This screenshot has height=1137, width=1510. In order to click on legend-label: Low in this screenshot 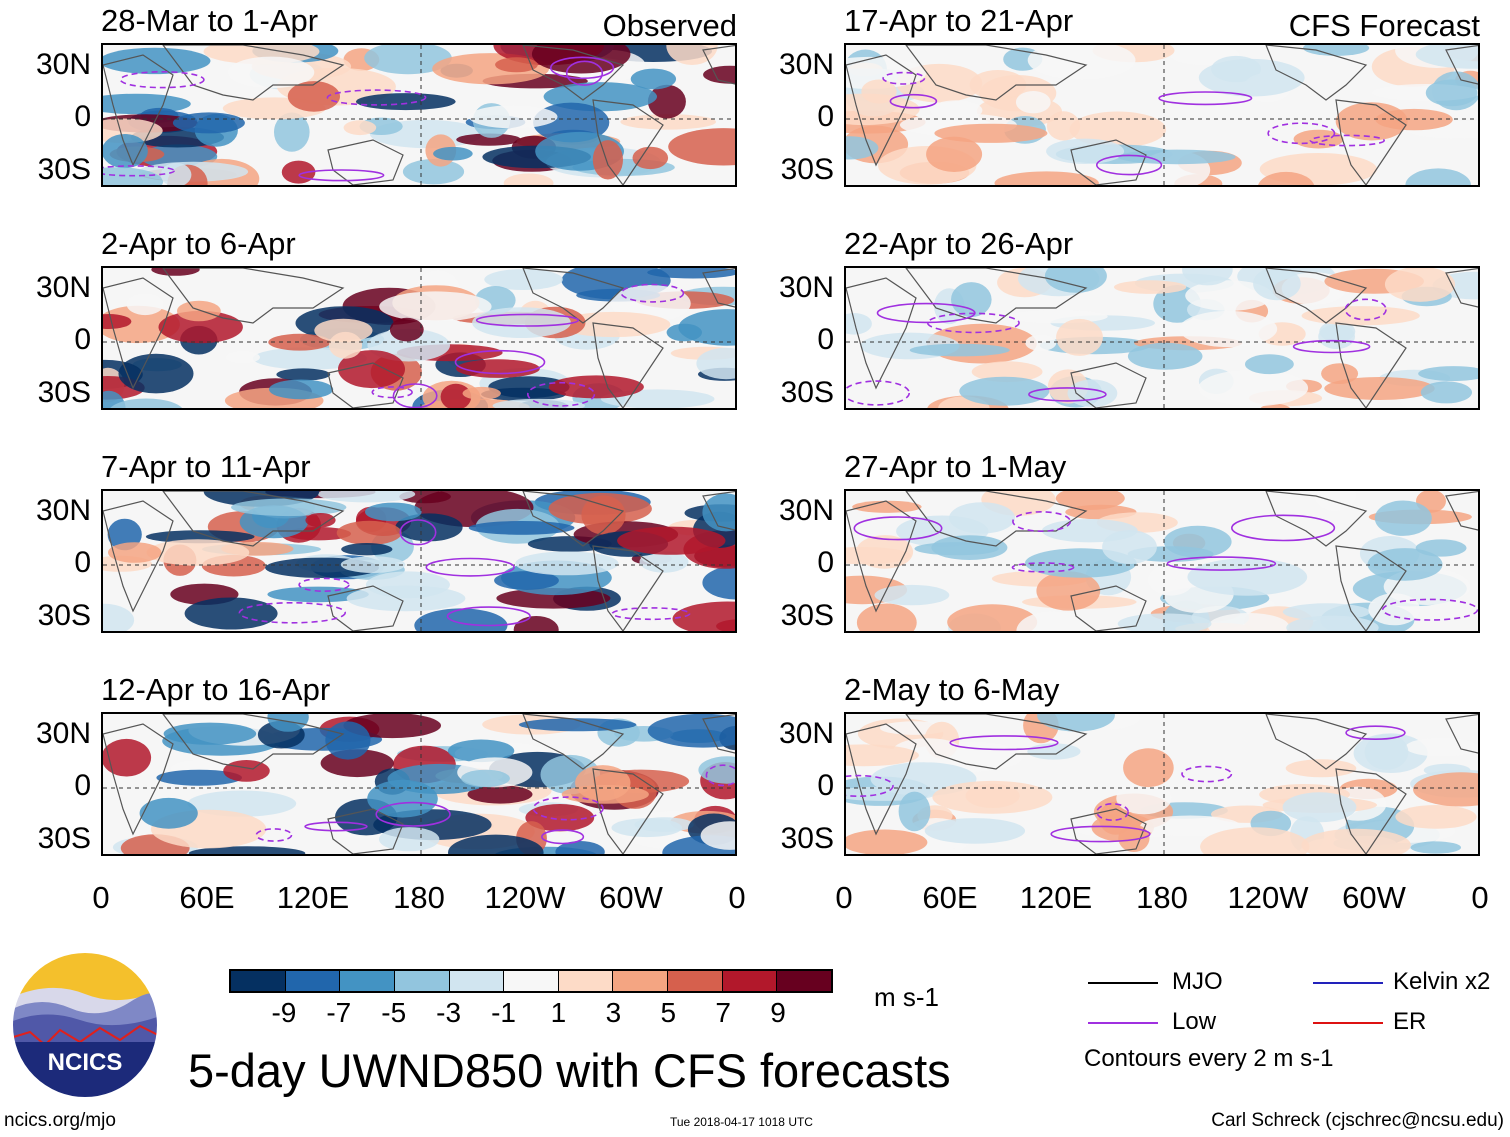, I will do `click(1194, 1021)`.